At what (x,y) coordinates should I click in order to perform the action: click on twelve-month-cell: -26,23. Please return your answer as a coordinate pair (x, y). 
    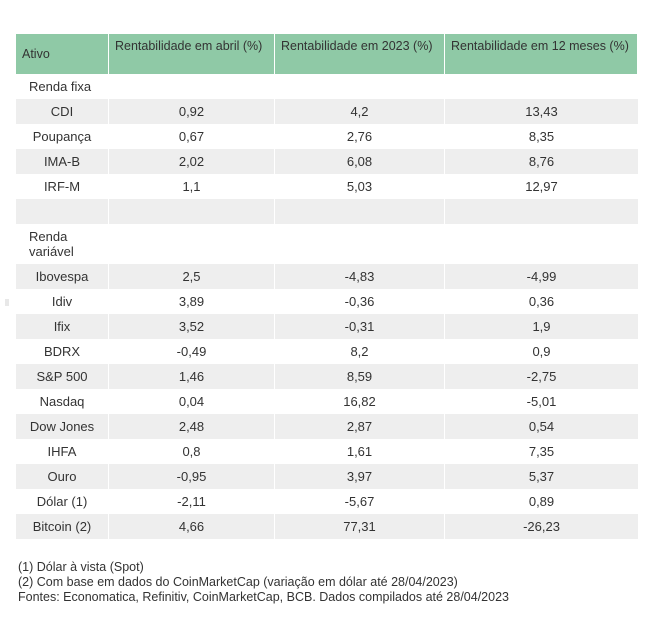
    Looking at the image, I should click on (541, 526).